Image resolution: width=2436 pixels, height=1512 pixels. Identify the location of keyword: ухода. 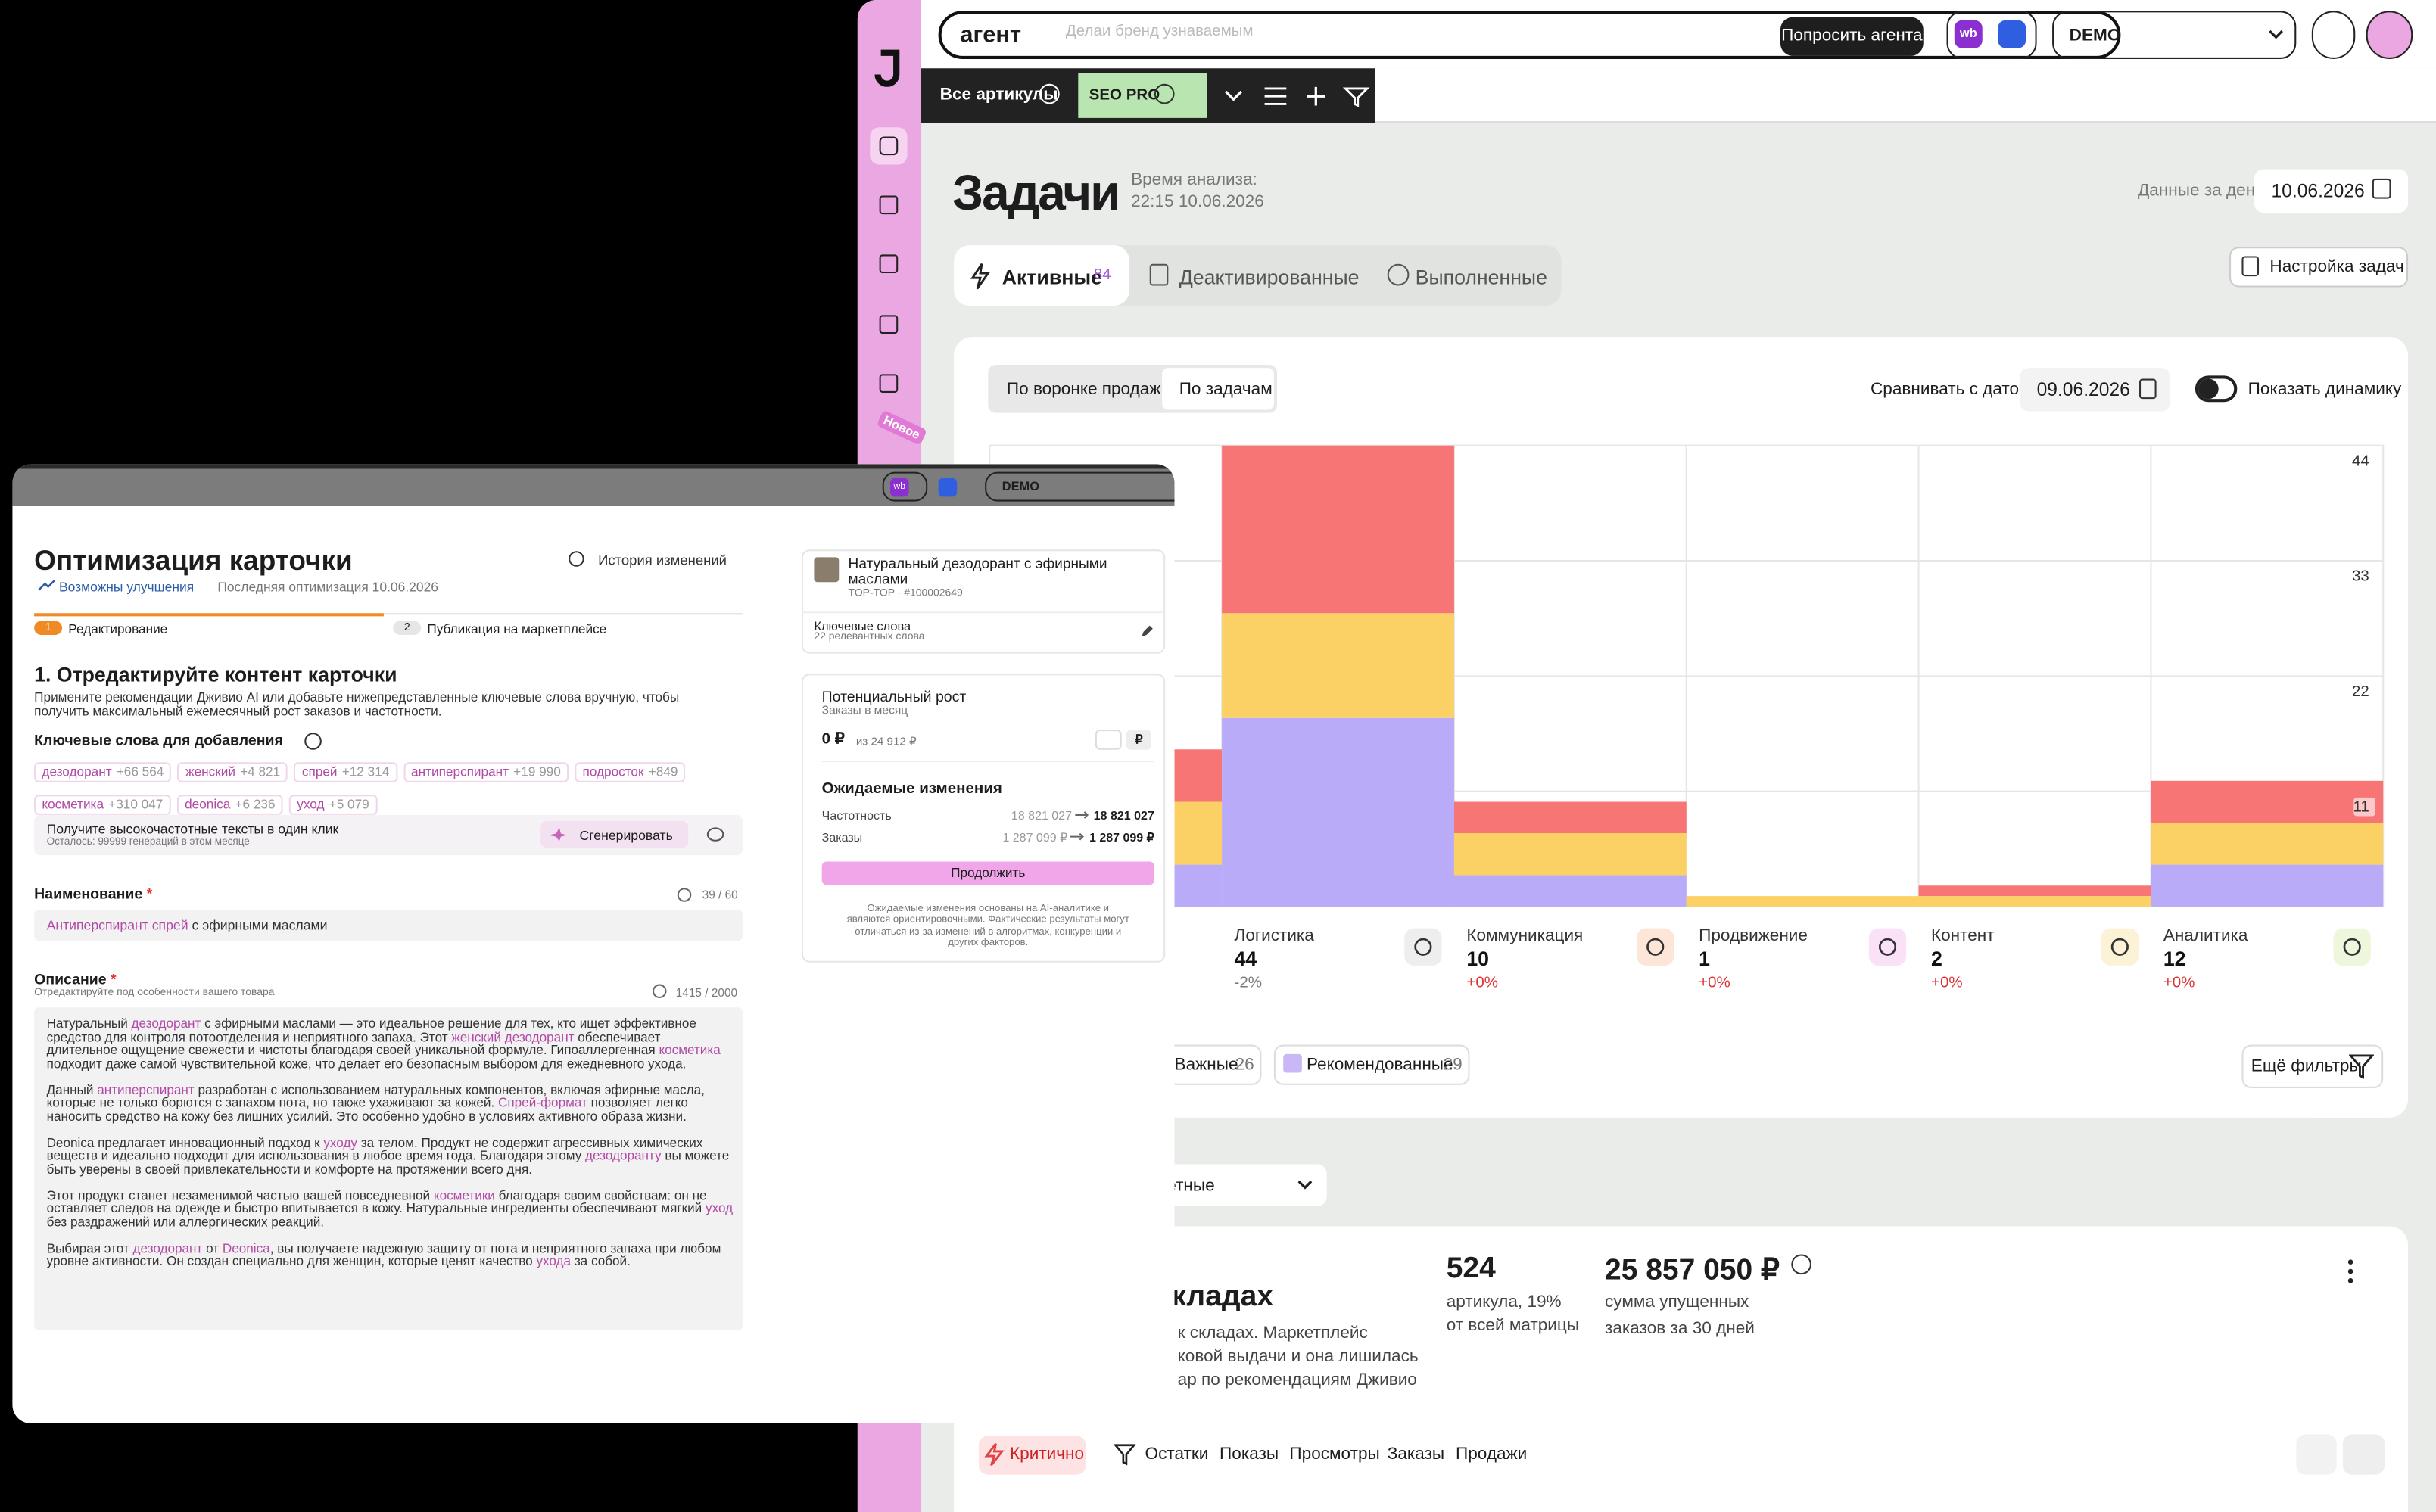
(554, 1260).